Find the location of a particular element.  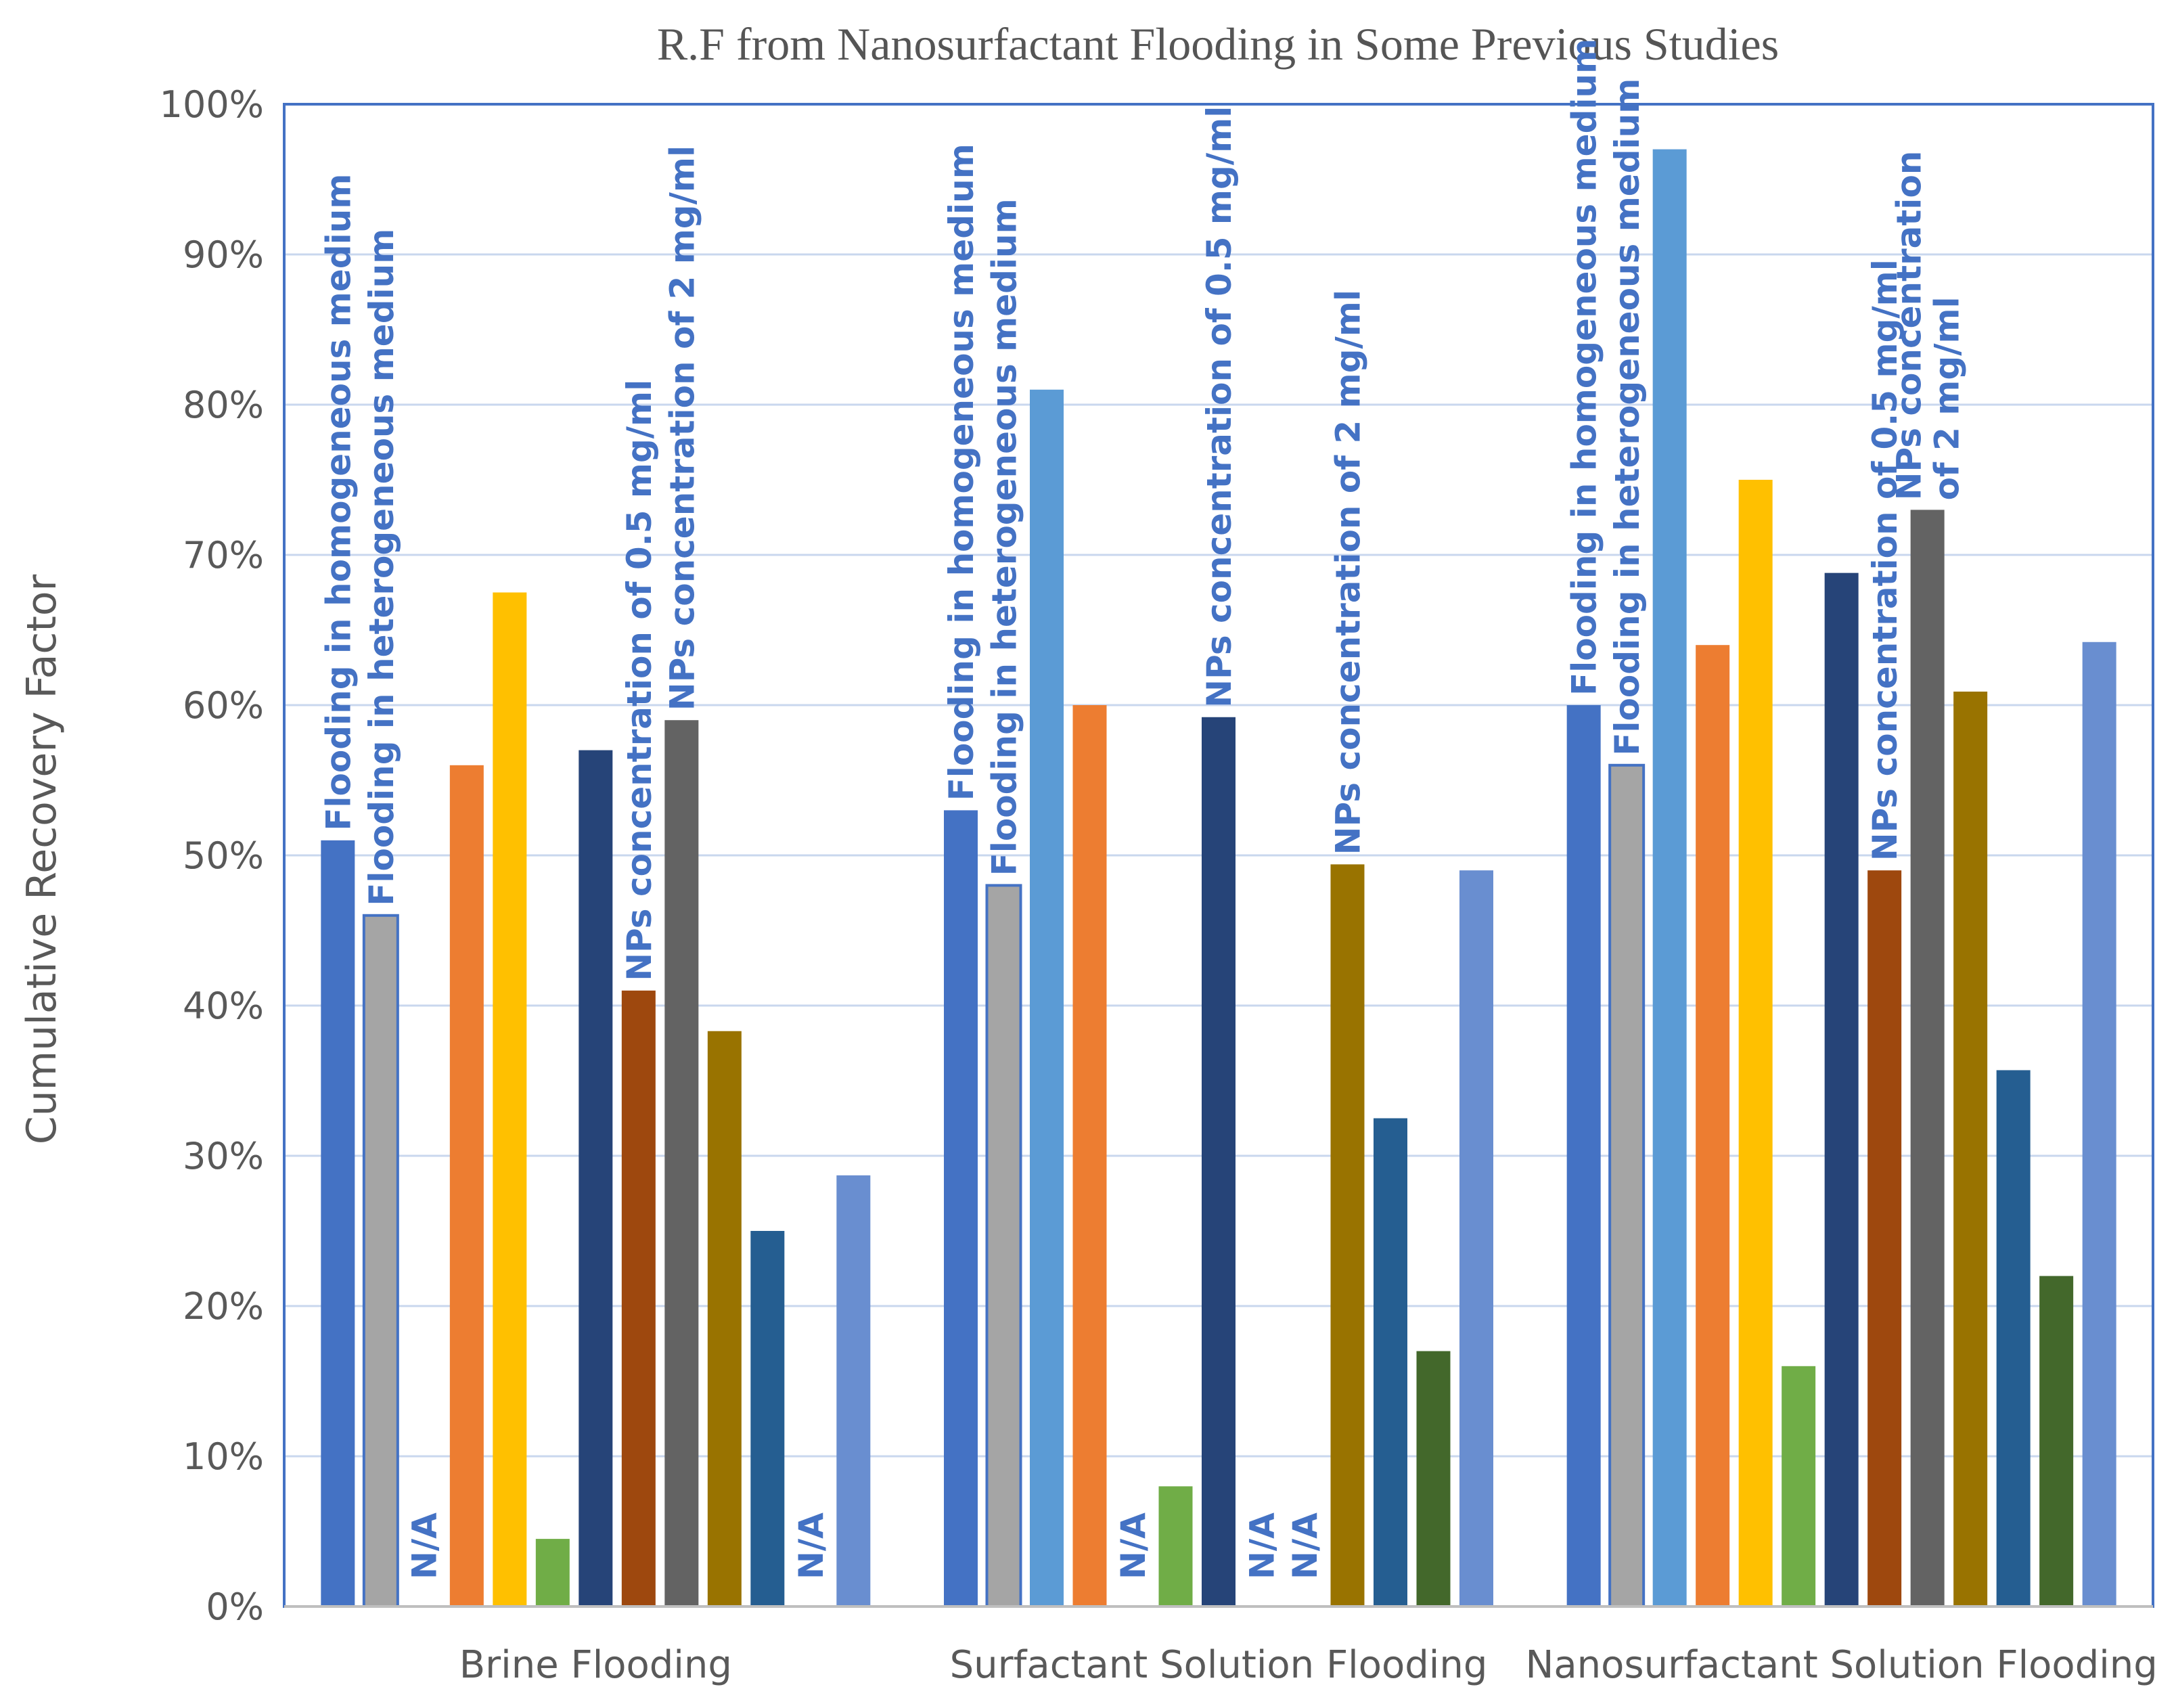

y-tick-label: 70% is located at coordinates (223, 555).